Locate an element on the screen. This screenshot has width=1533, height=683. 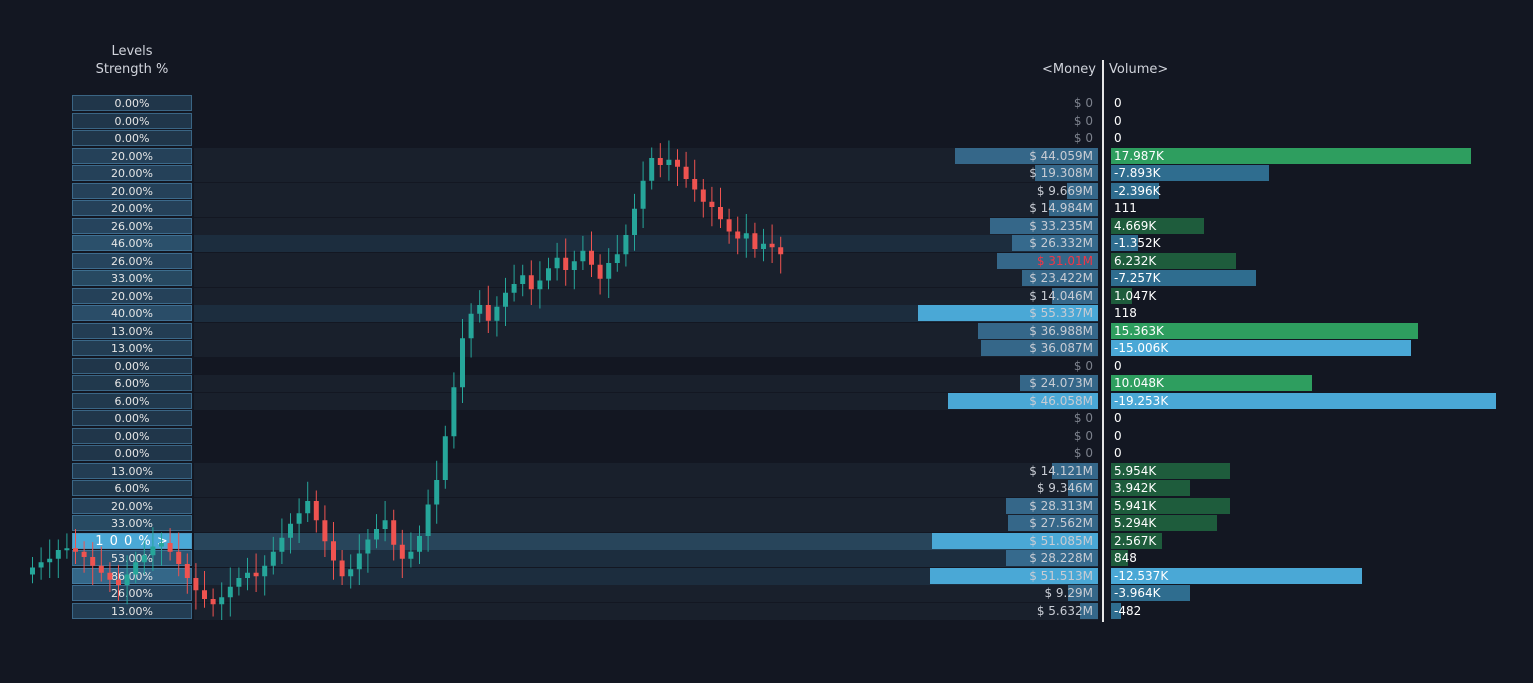
money-value: $ 31.01M is located at coordinates (1064, 261).